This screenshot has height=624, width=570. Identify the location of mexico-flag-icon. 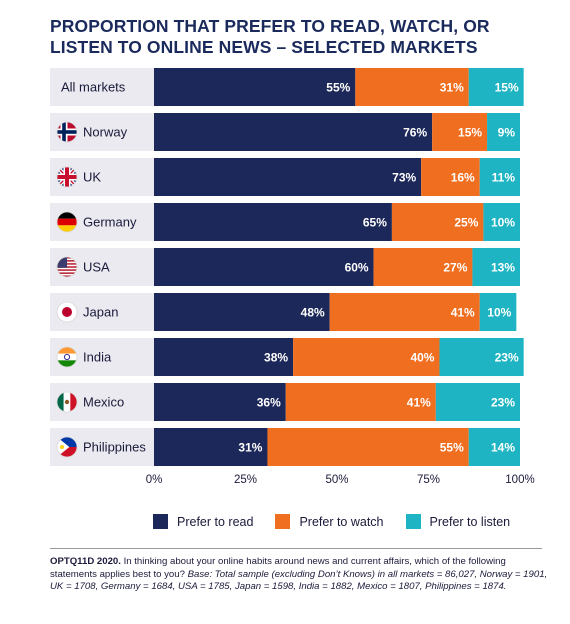
(67, 402).